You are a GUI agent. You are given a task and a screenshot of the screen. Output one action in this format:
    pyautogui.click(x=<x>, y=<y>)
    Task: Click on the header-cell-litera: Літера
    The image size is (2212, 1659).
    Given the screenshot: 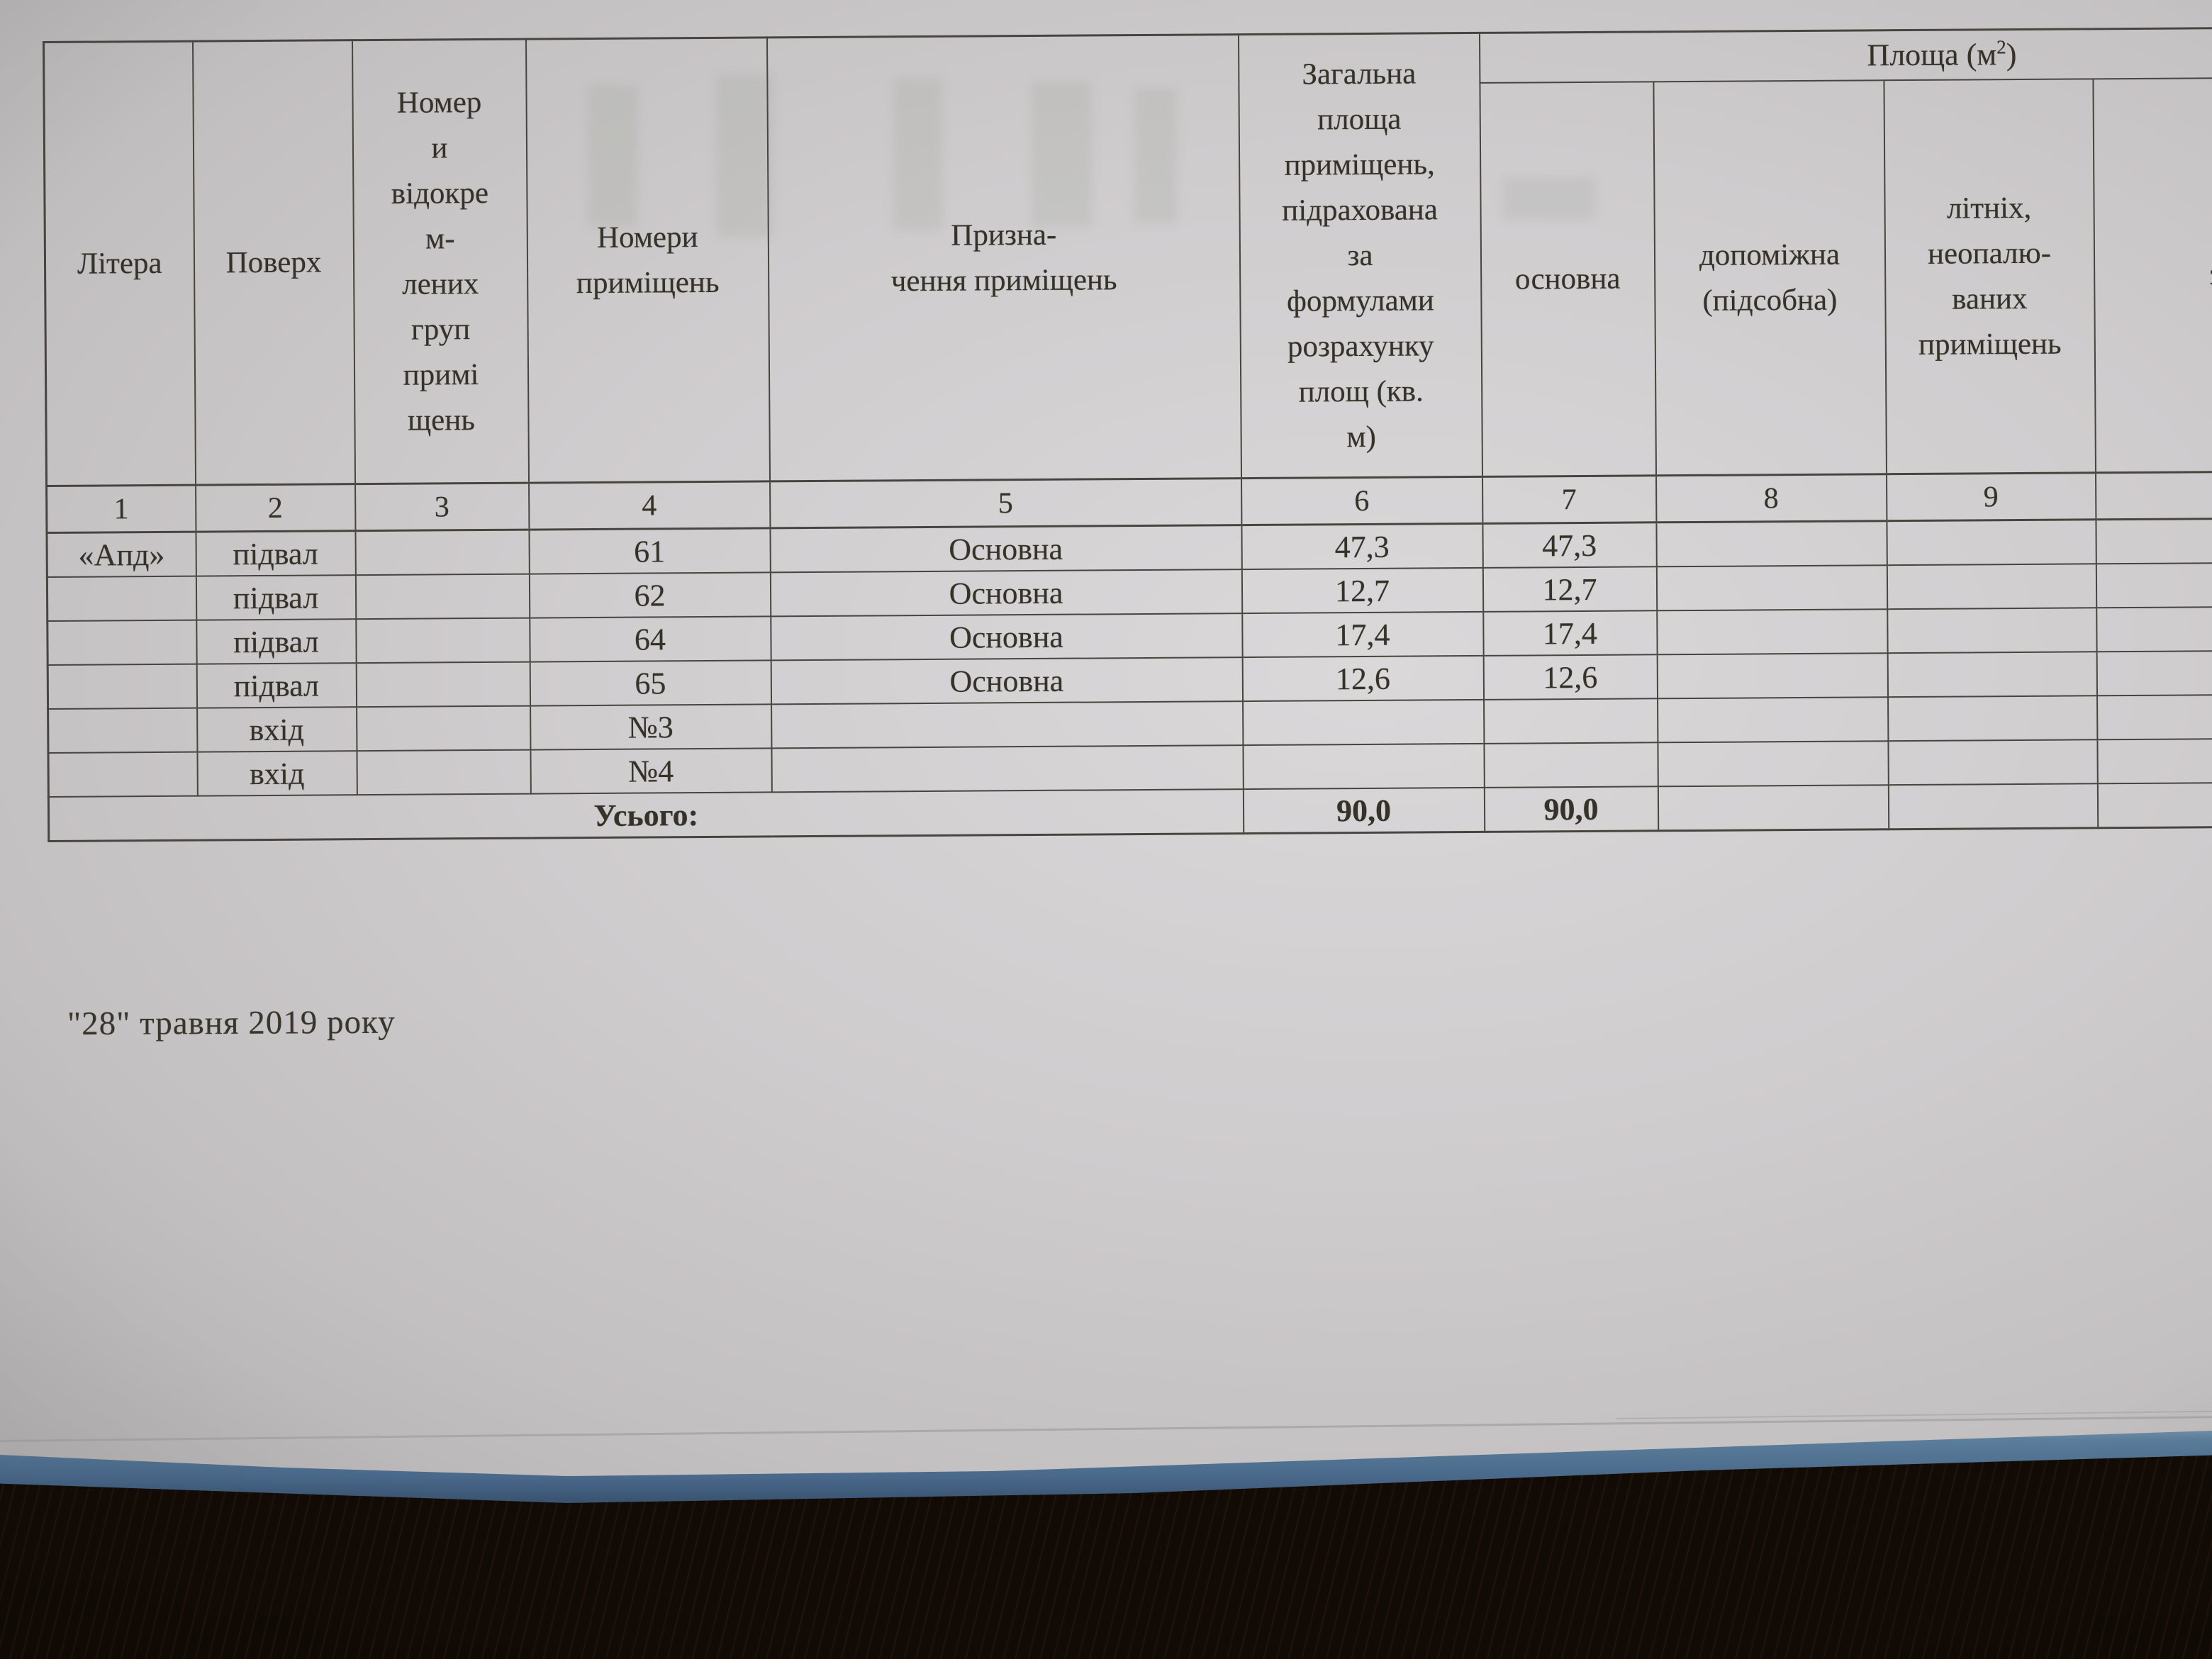 What is the action you would take?
    pyautogui.click(x=120, y=264)
    